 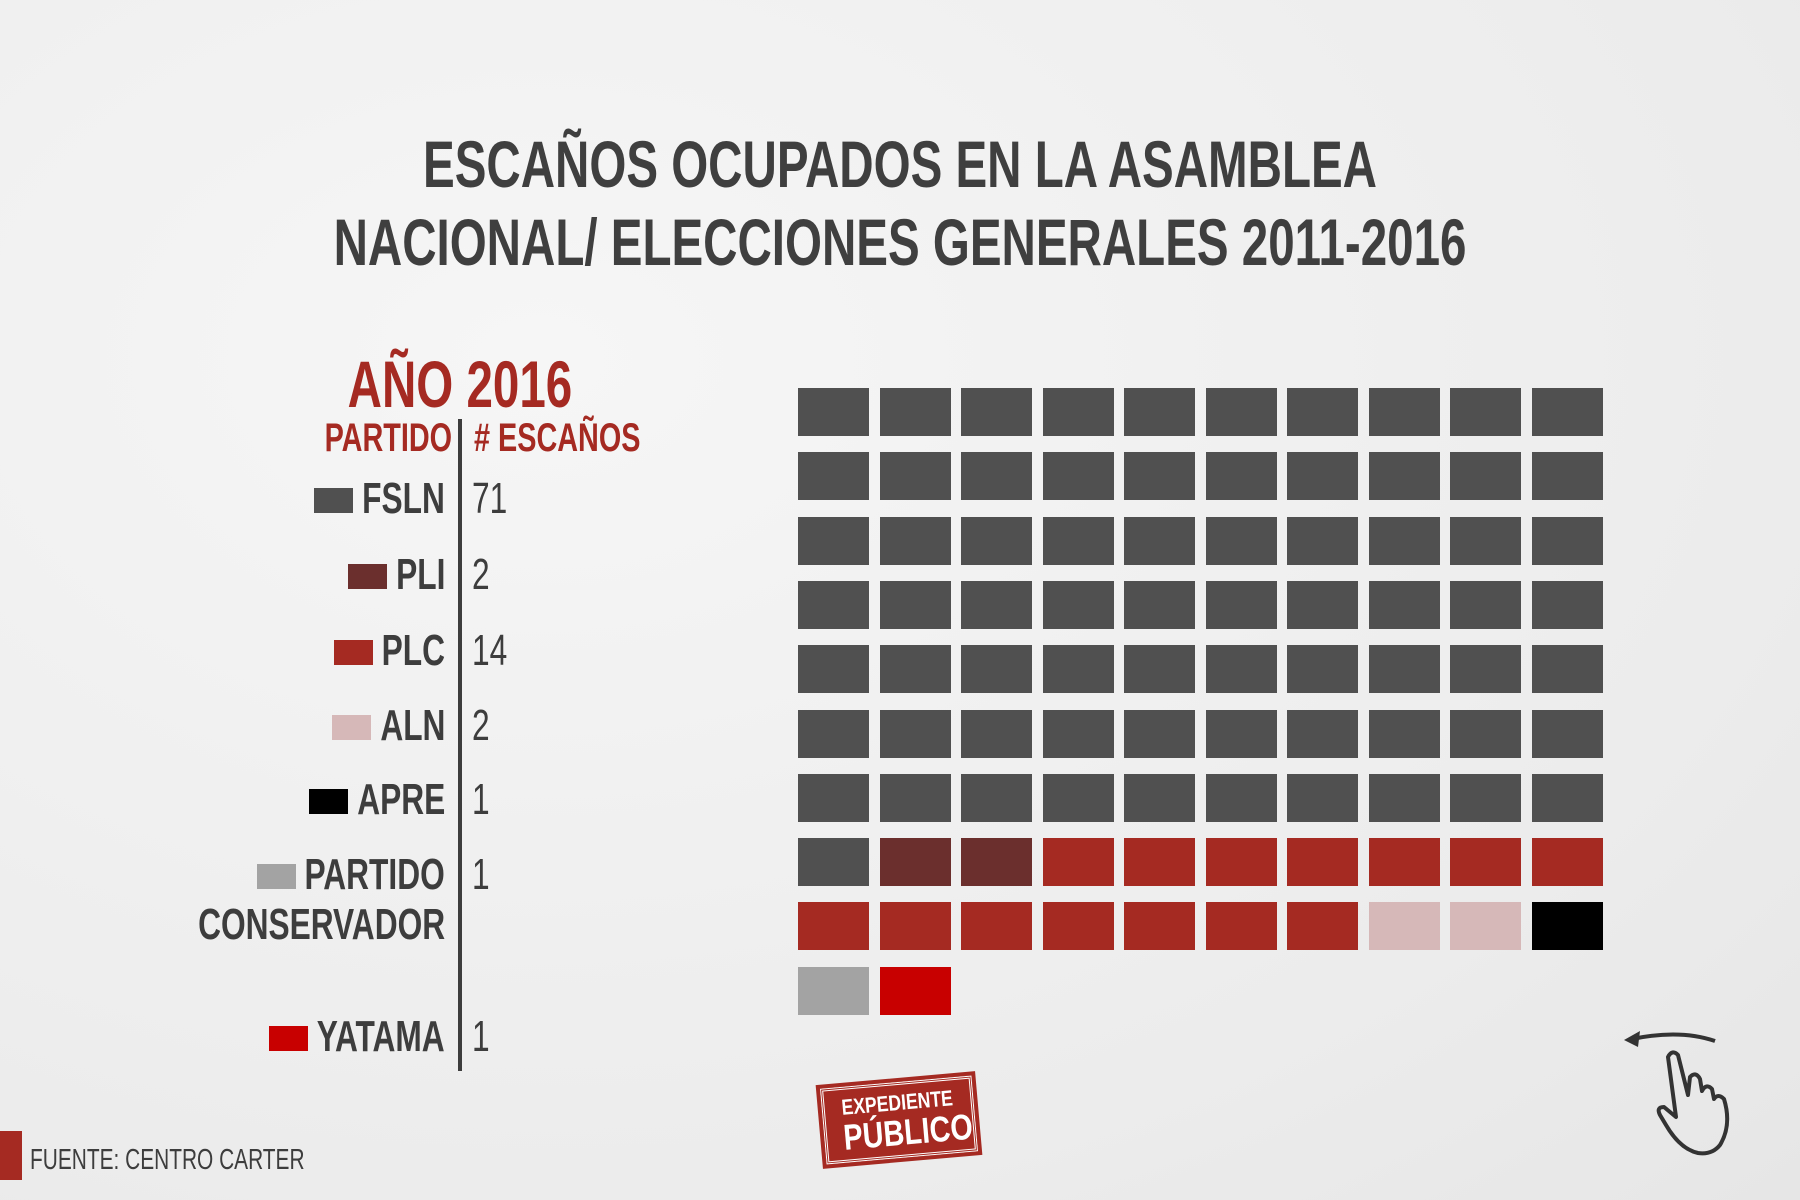 What do you see at coordinates (557, 438) in the screenshot?
I see `seats-header: # ESCAÑOS` at bounding box center [557, 438].